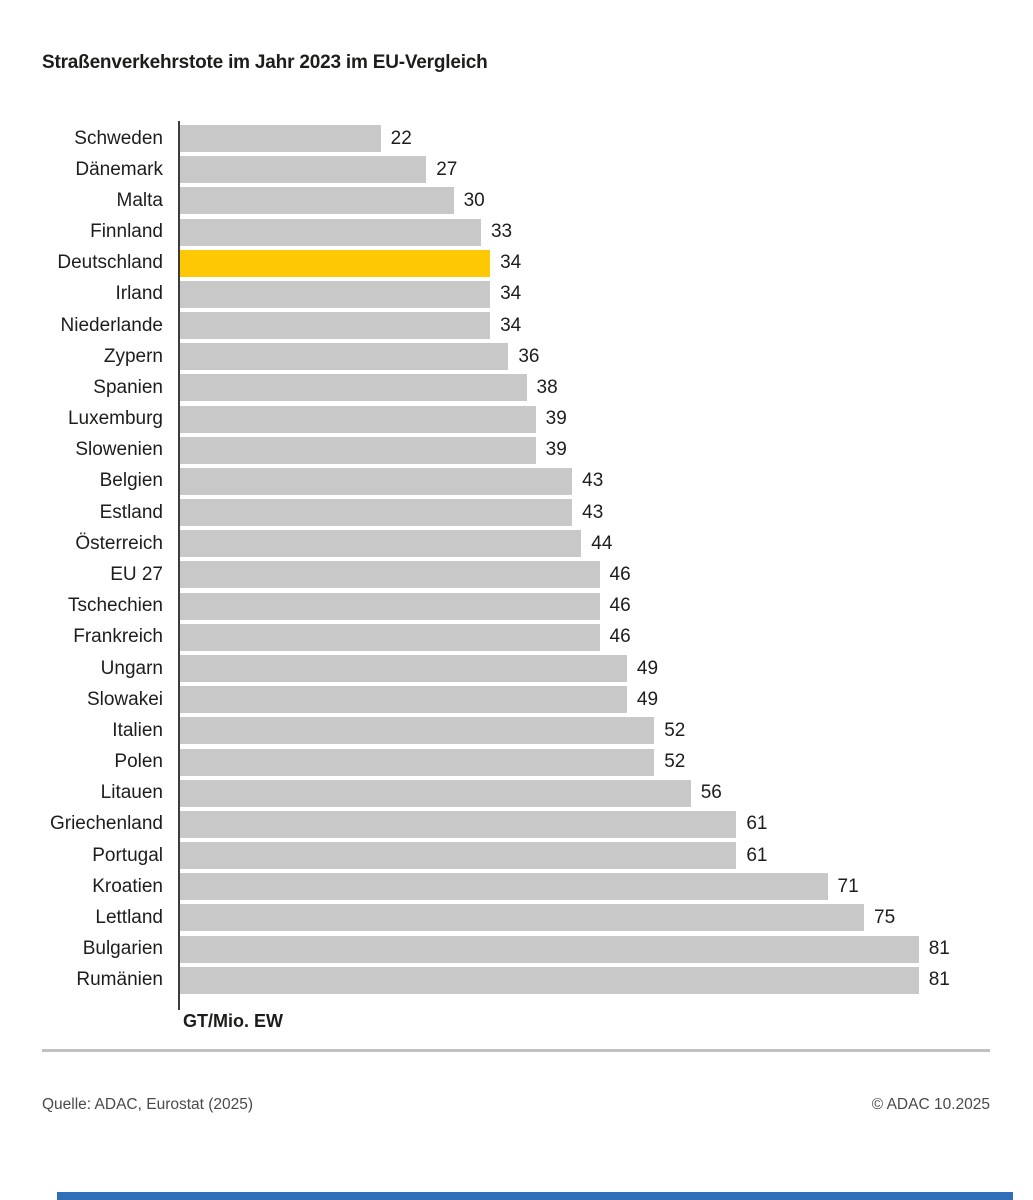  What do you see at coordinates (131, 512) in the screenshot?
I see `category-label: Estland` at bounding box center [131, 512].